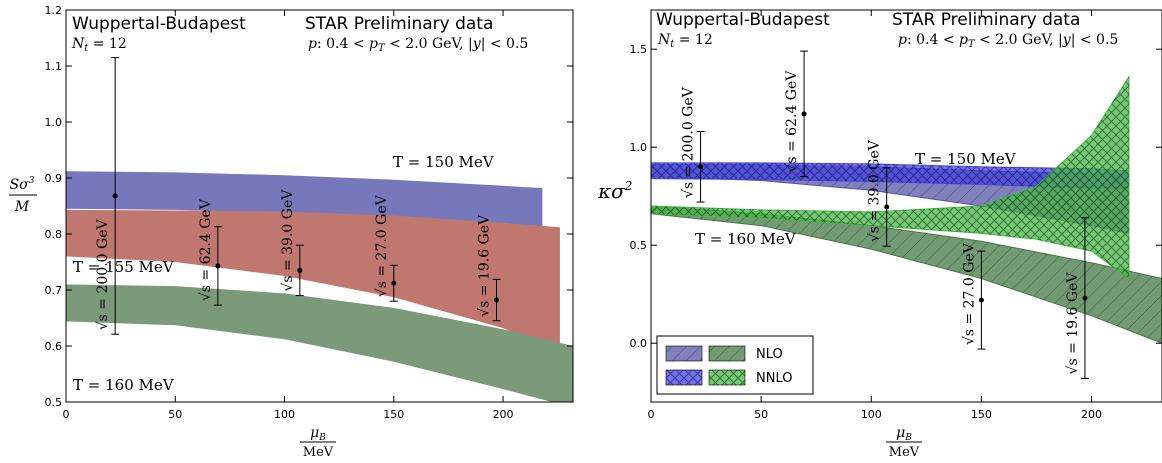  Describe the element at coordinates (54, 10) in the screenshot. I see `left-y-tick-label: 1.2` at that location.